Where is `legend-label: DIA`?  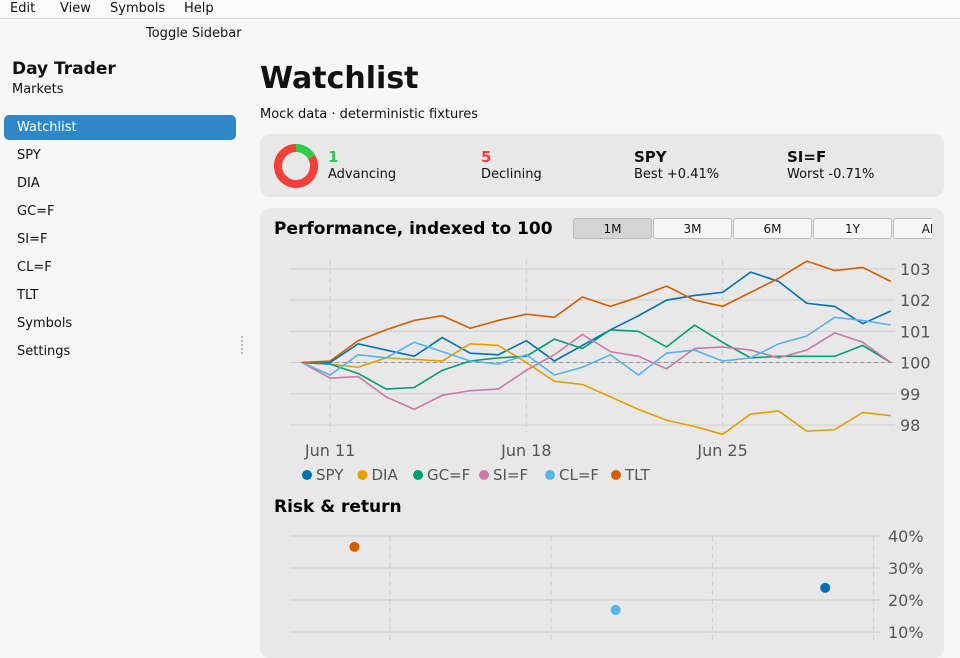 legend-label: DIA is located at coordinates (385, 475).